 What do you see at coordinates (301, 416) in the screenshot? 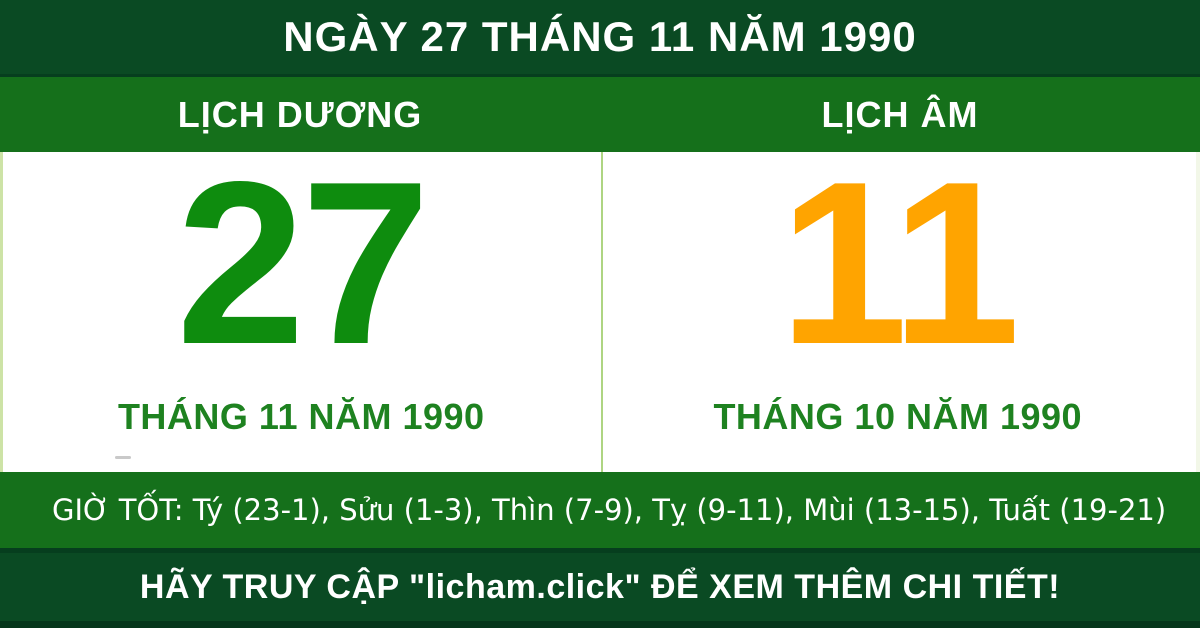
I see `solar-month-year-label: THÁNG 11 NĂM 1990` at bounding box center [301, 416].